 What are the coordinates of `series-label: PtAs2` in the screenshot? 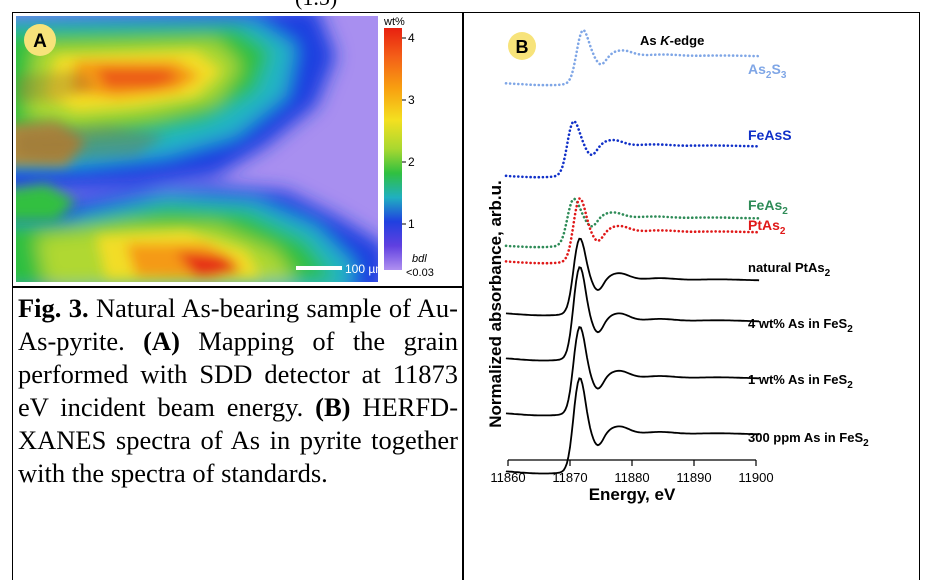 It's located at (767, 227).